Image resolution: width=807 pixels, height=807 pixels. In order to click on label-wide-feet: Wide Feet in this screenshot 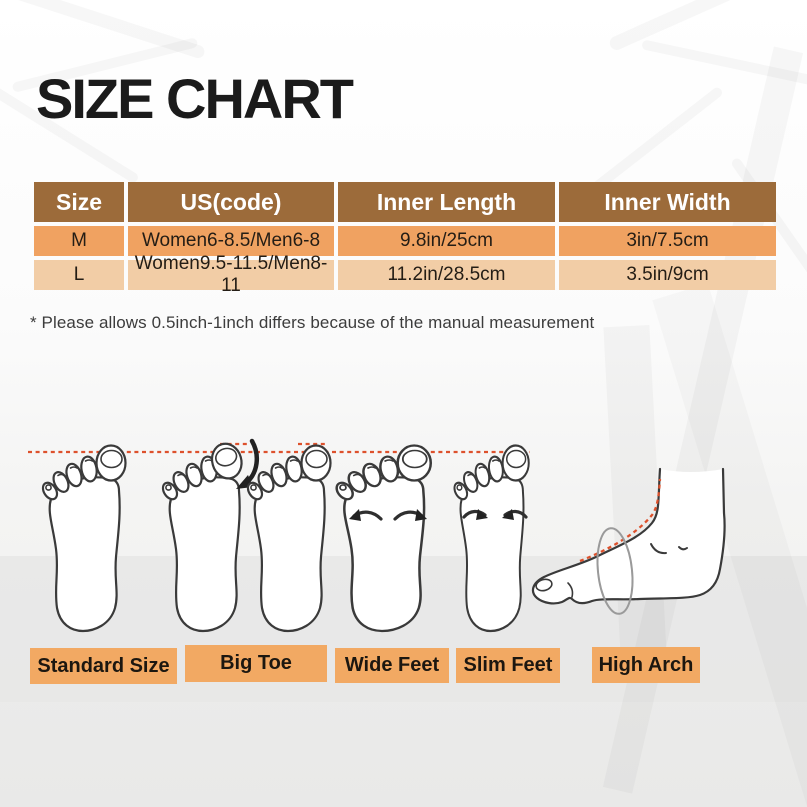, I will do `click(392, 665)`.